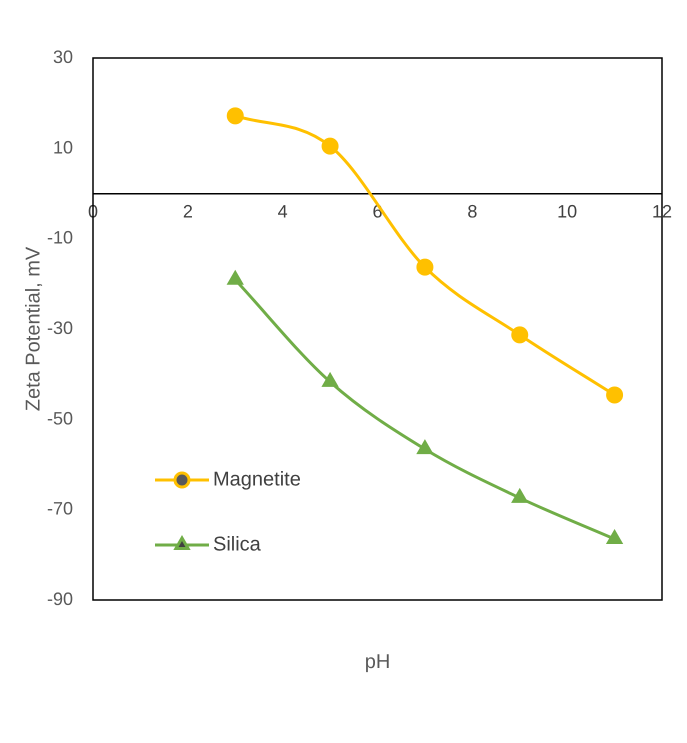 The width and height of the screenshot is (687, 743). Describe the element at coordinates (33, 329) in the screenshot. I see `y-axis-title: Zeta Potential, mV` at that location.